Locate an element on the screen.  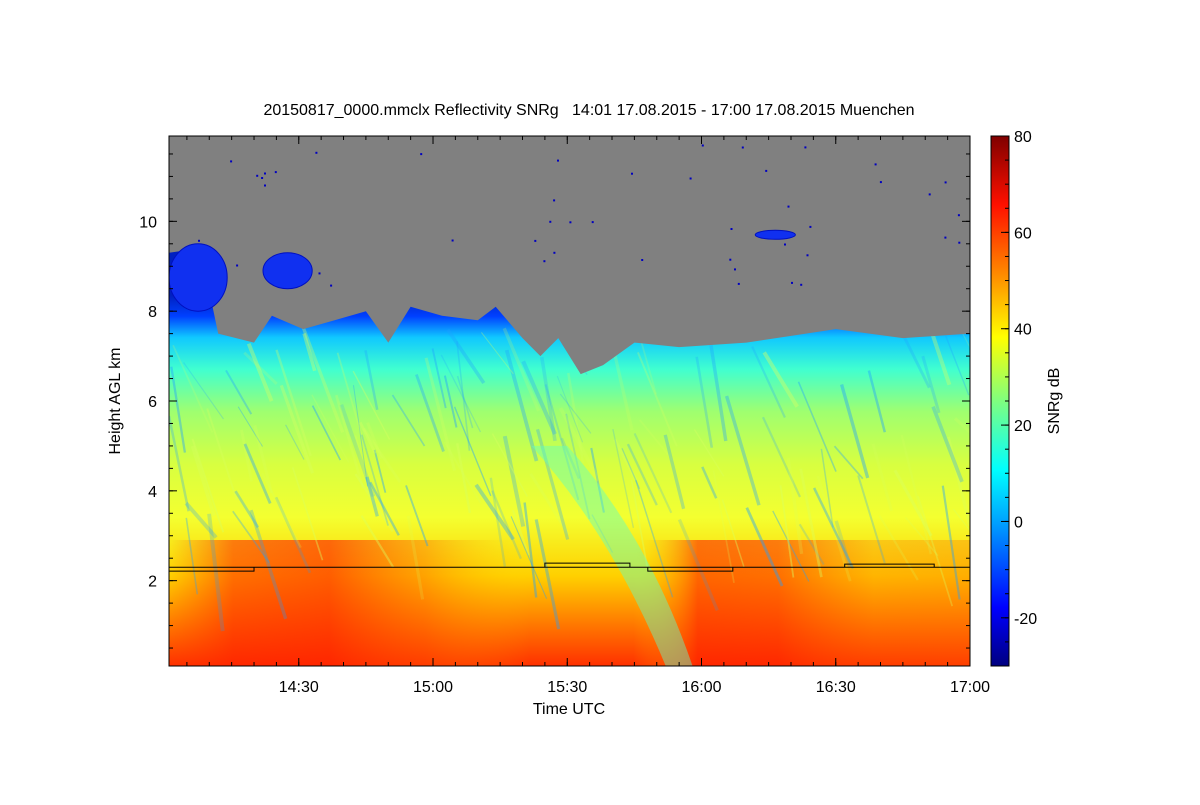
colorbar-tick-label: 60 is located at coordinates (1023, 233).